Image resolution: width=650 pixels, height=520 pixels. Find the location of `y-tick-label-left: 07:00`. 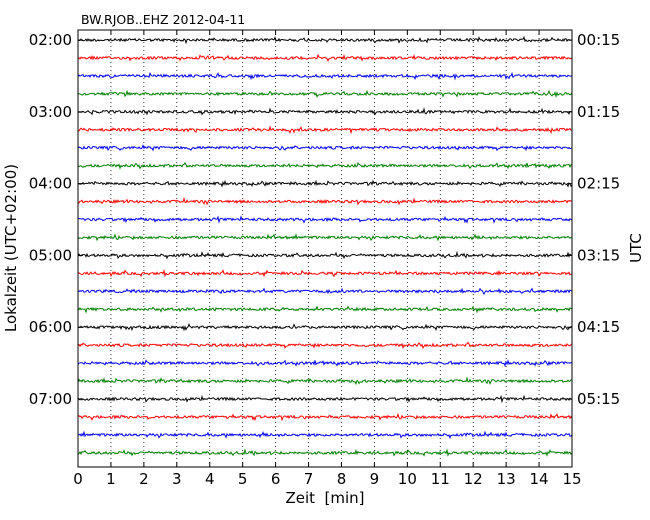

y-tick-label-left: 07:00 is located at coordinates (50, 399).